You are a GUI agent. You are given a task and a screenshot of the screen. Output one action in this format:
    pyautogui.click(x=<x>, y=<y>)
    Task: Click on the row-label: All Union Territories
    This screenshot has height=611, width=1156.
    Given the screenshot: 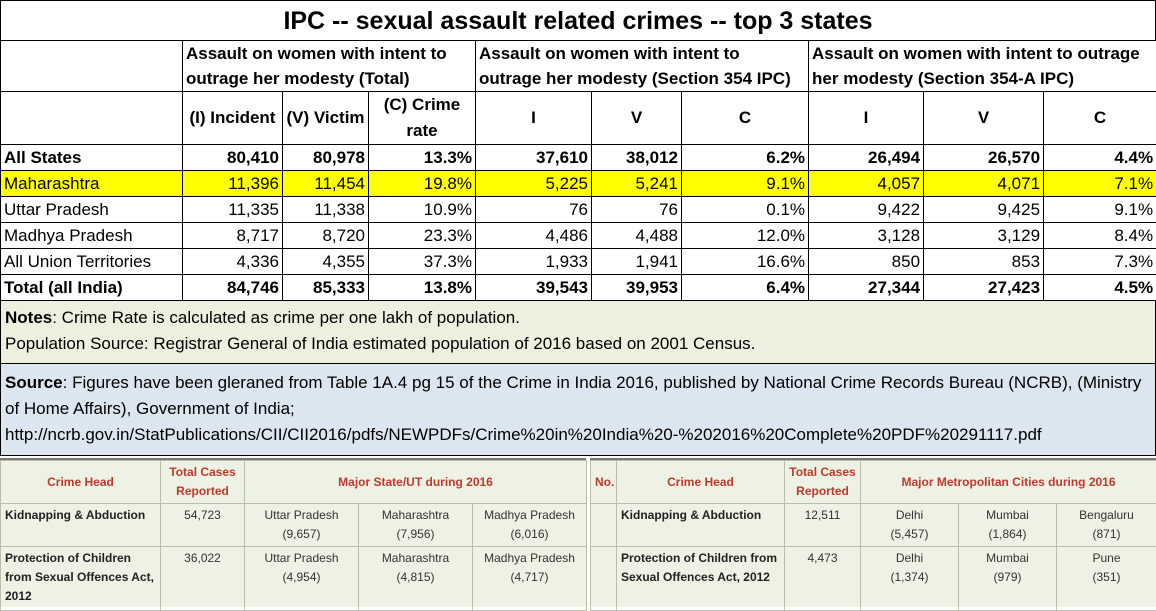 What is the action you would take?
    pyautogui.click(x=92, y=262)
    